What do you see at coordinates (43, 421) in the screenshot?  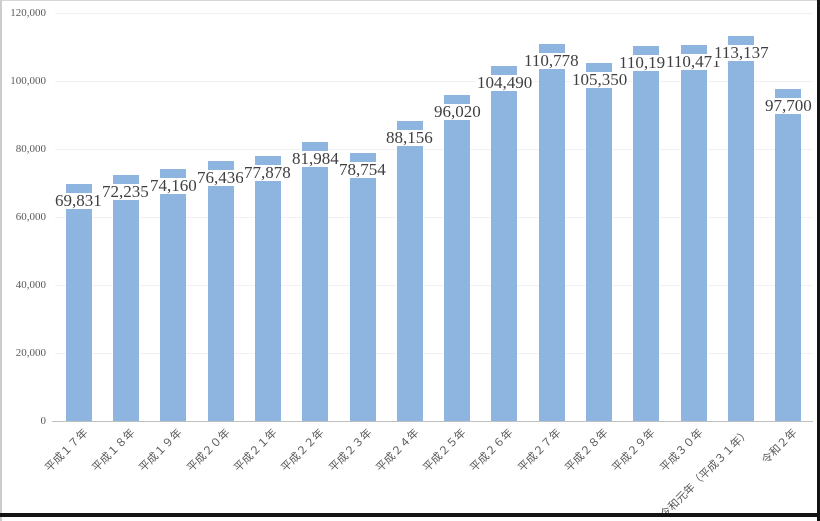 I see `y-axis-tick-label: 0` at bounding box center [43, 421].